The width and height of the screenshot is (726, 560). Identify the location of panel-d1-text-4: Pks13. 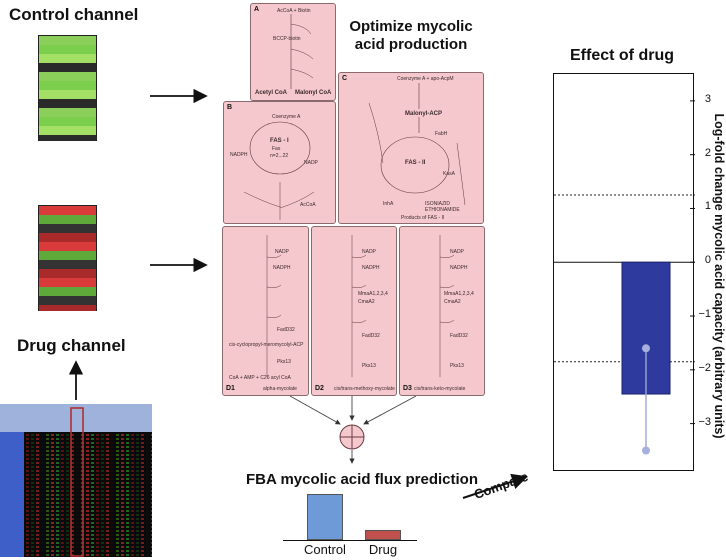
(284, 362).